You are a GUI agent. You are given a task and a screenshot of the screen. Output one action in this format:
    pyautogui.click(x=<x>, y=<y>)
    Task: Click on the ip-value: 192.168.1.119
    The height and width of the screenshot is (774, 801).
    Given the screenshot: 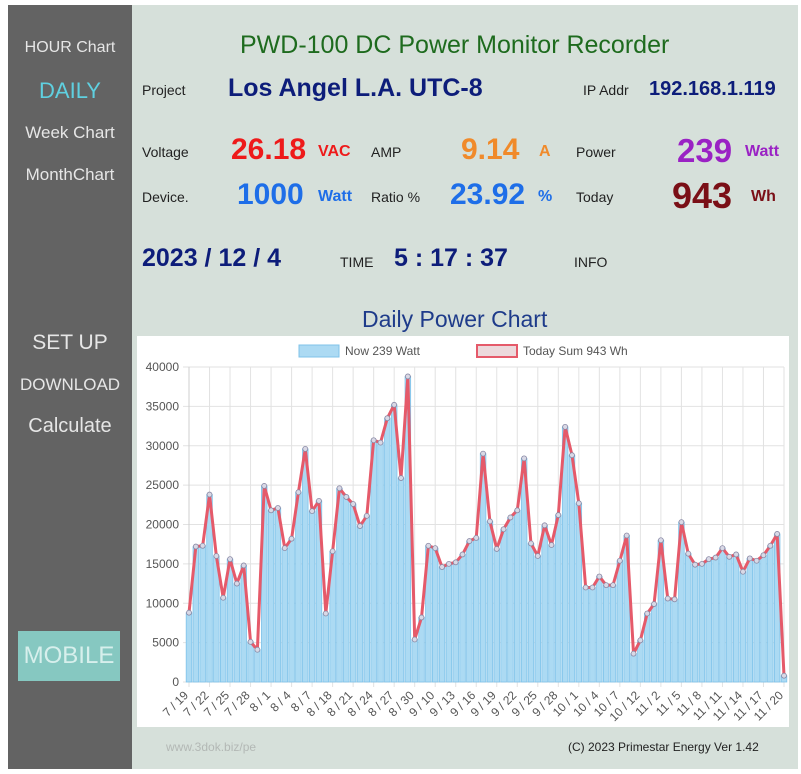 What is the action you would take?
    pyautogui.click(x=712, y=89)
    